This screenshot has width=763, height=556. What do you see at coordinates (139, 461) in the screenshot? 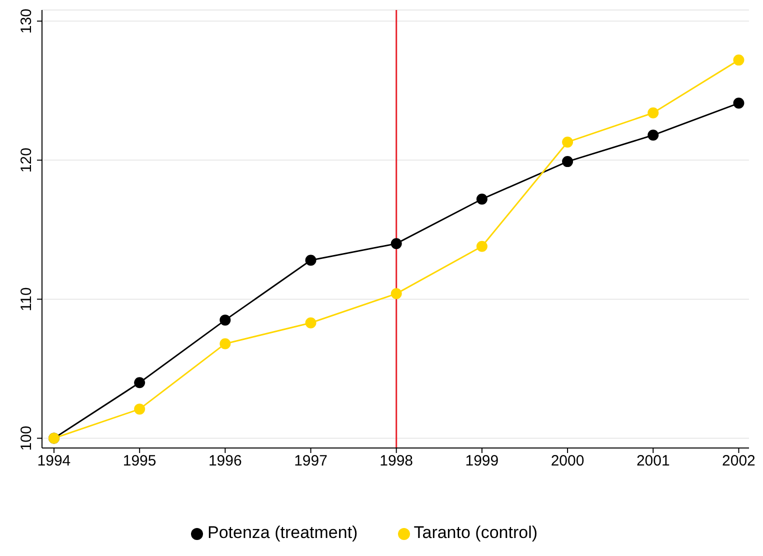
I see `x-tick-label: 1995` at bounding box center [139, 461].